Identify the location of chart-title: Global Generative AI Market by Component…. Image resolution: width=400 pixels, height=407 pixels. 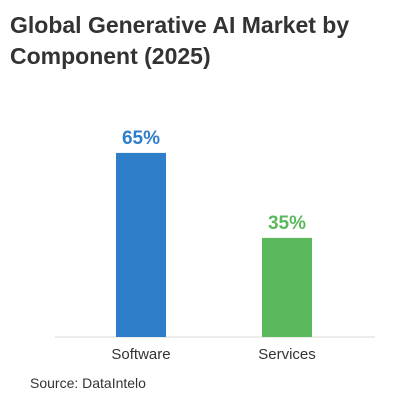
(180, 40).